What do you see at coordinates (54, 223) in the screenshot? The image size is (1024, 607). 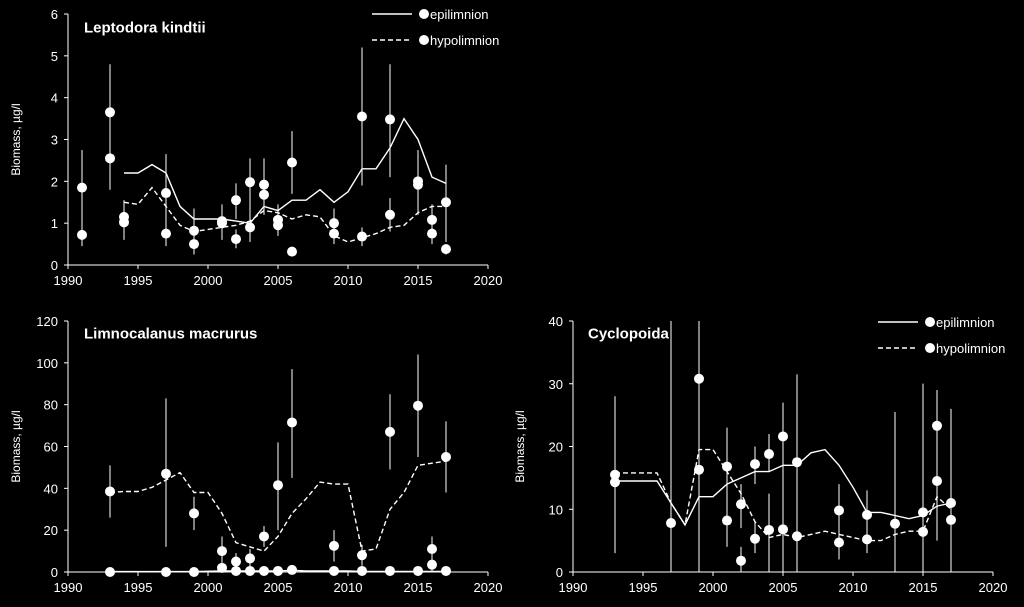 I see `y-tick-label: 1` at bounding box center [54, 223].